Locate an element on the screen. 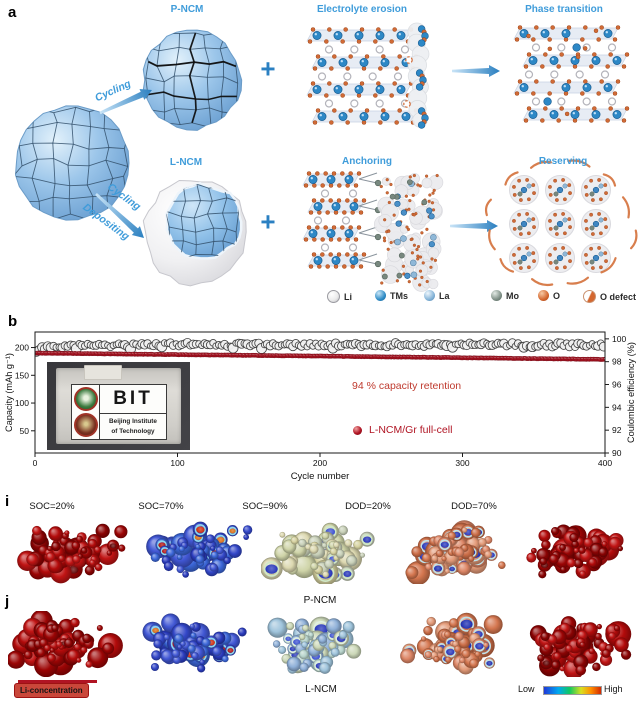 Image resolution: width=640 pixels, height=713 pixels. legend-item-o-defect: O defect is located at coordinates (609, 296).